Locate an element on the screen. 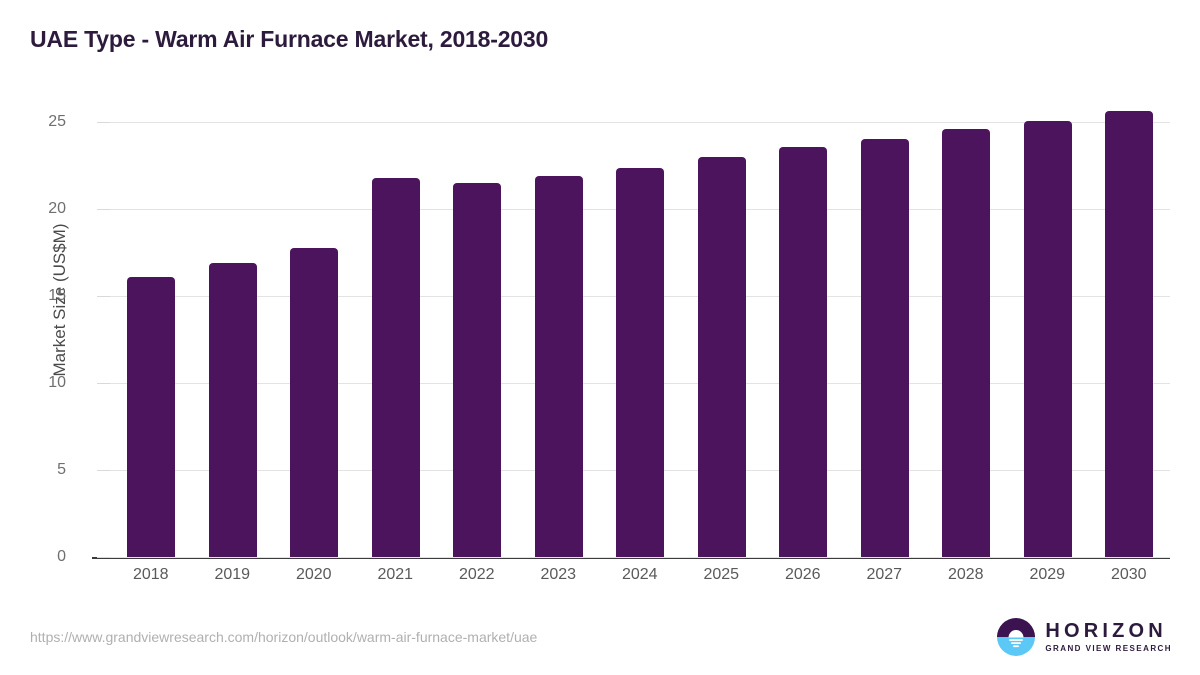 The width and height of the screenshot is (1200, 675). horizon-logo: HORIZON GRAND VIEW RESEARCH is located at coordinates (1084, 637).